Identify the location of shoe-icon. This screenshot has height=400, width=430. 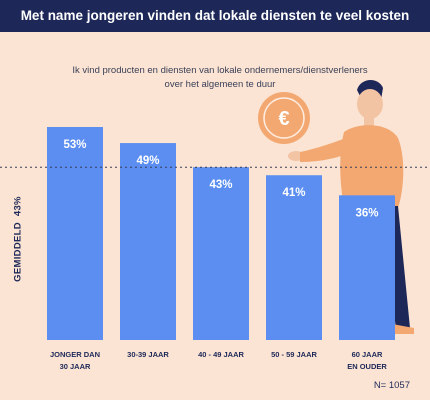
(403, 329).